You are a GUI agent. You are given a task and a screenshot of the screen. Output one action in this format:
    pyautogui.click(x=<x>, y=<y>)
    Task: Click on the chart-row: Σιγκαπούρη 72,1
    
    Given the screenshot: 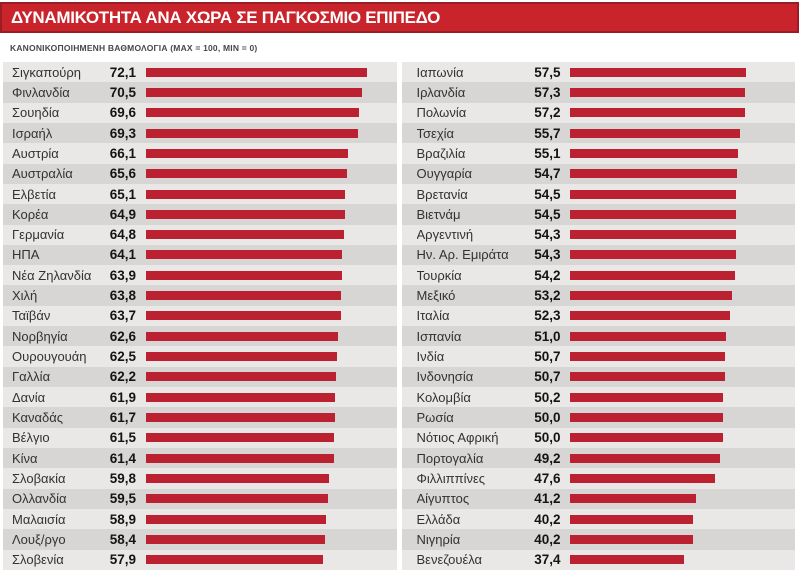 What is the action you would take?
    pyautogui.click(x=200, y=72)
    